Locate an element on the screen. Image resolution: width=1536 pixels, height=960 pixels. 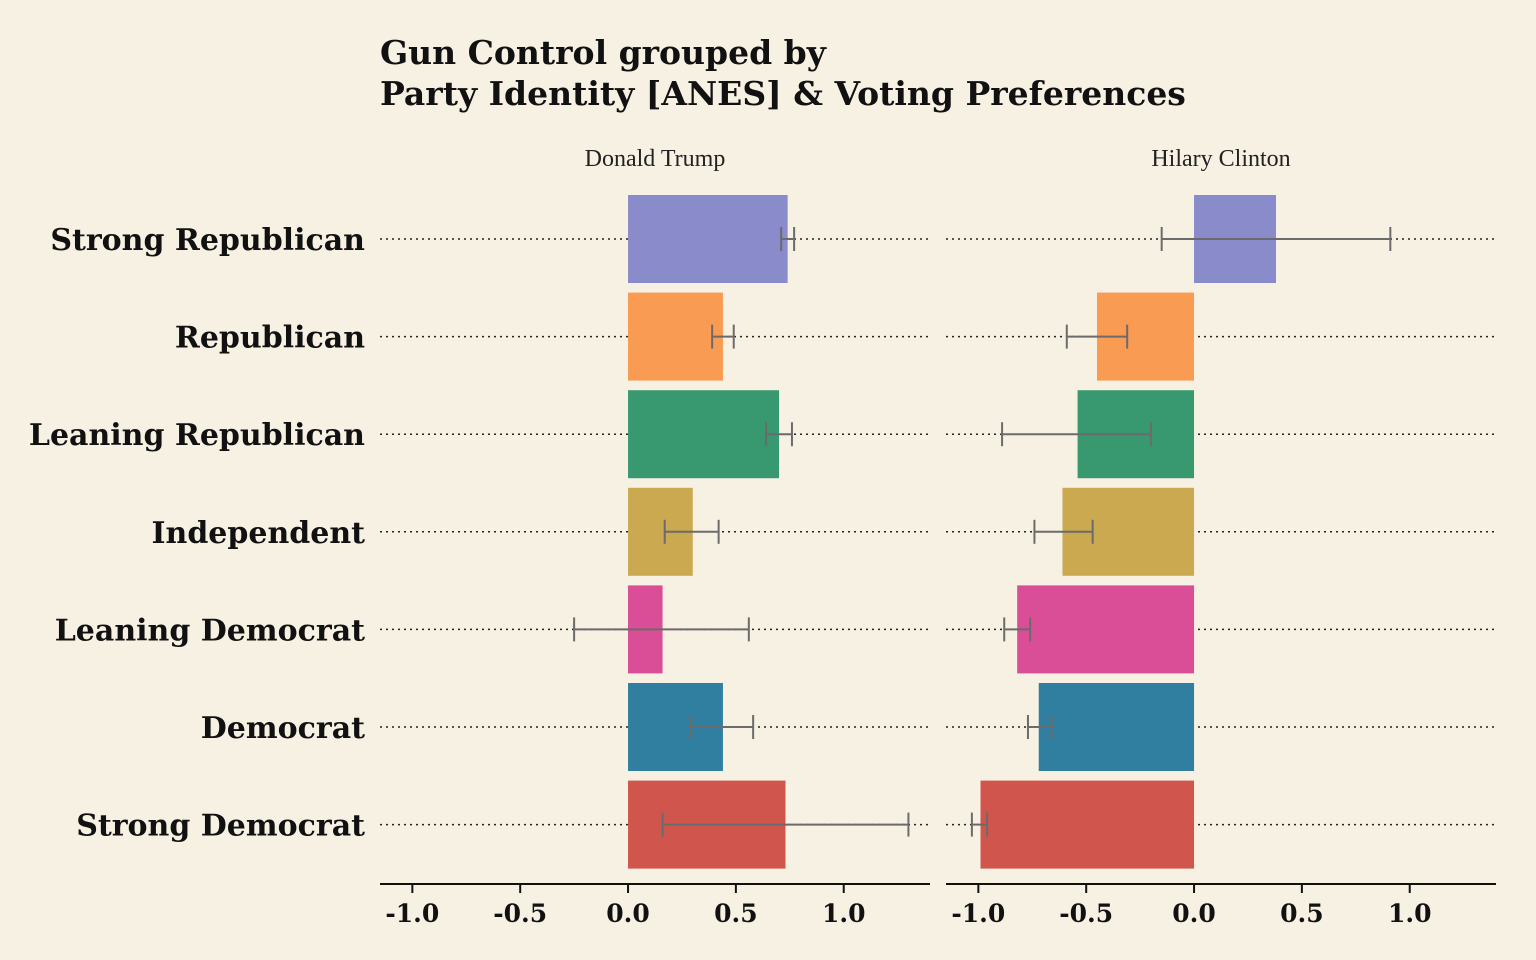
error-bar-hilary-clinton-democrat is located at coordinates (1039, 727).